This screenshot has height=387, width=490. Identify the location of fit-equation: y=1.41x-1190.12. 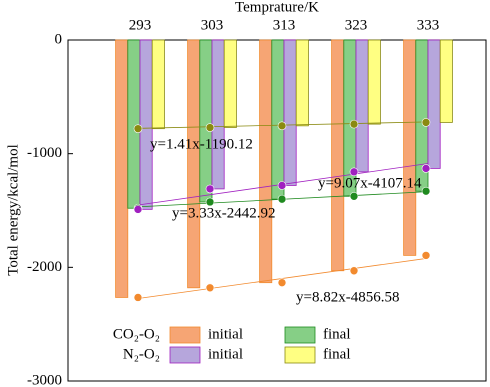
(201, 144).